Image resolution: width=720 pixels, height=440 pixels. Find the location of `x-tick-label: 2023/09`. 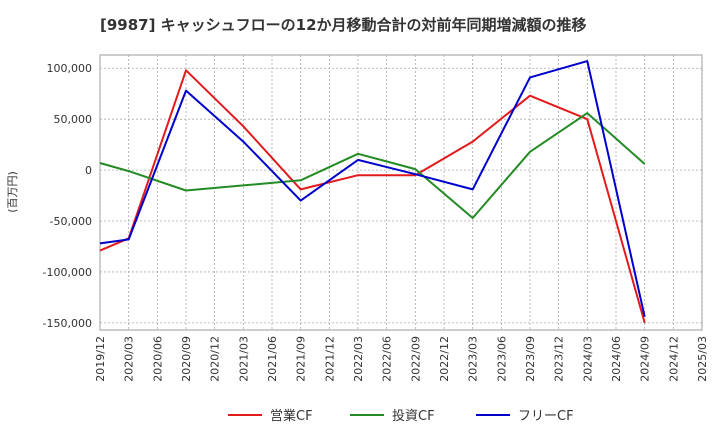

x-tick-label: 2023/09 is located at coordinates (530, 359).